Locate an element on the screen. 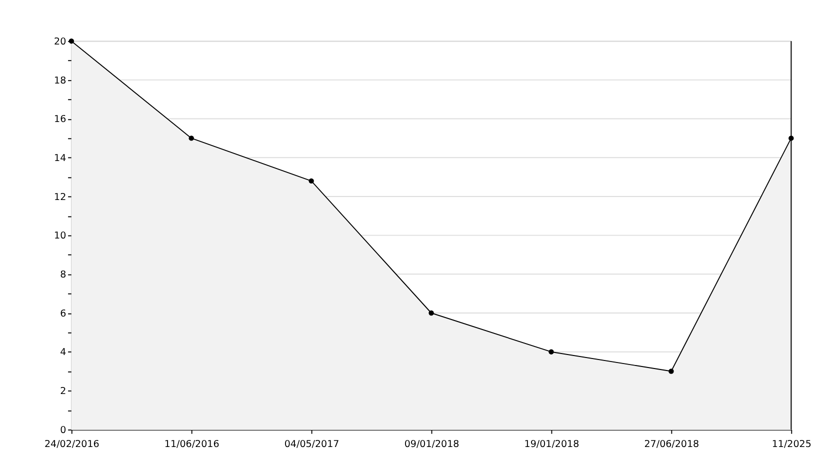  x-tick-label: 19/01/2018 is located at coordinates (552, 444).